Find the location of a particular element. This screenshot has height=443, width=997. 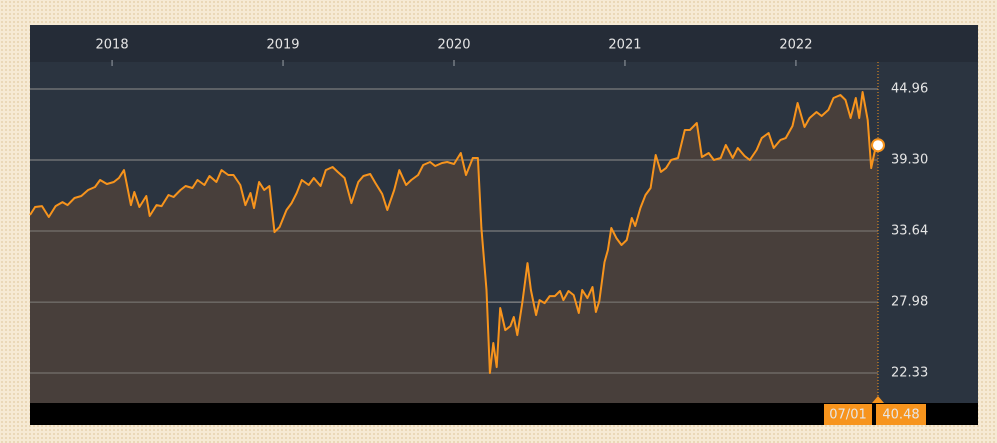

x-tick-label: 2020 is located at coordinates (453, 45).